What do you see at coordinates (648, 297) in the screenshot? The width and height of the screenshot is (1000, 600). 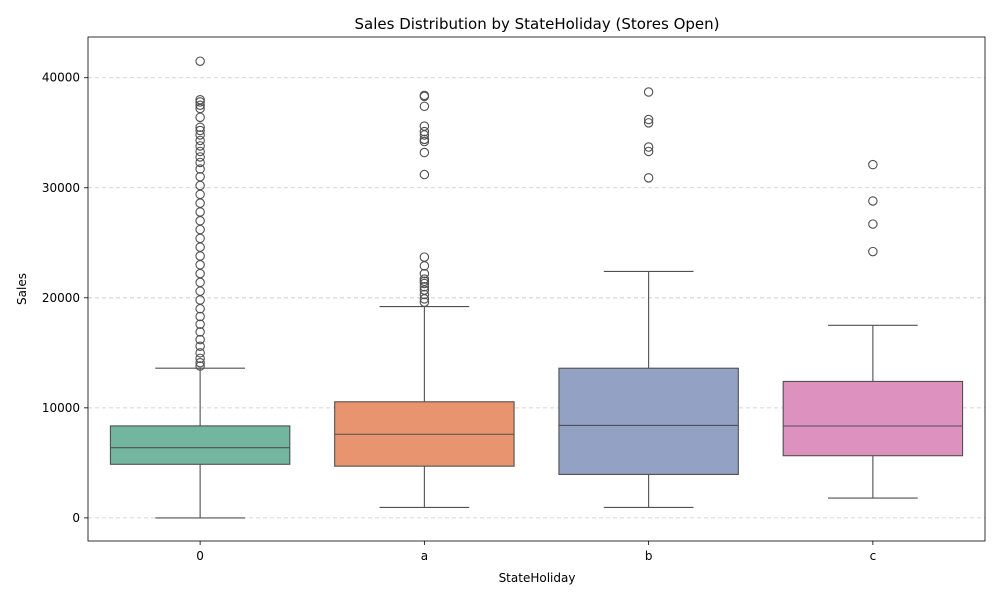 I see `box-group-b` at bounding box center [648, 297].